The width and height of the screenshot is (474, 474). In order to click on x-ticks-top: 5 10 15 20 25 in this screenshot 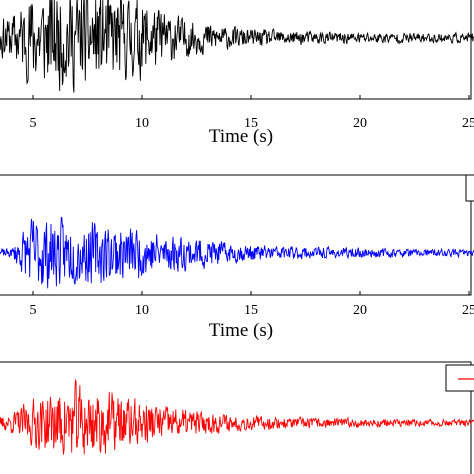, I will do `click(252, 113)`.